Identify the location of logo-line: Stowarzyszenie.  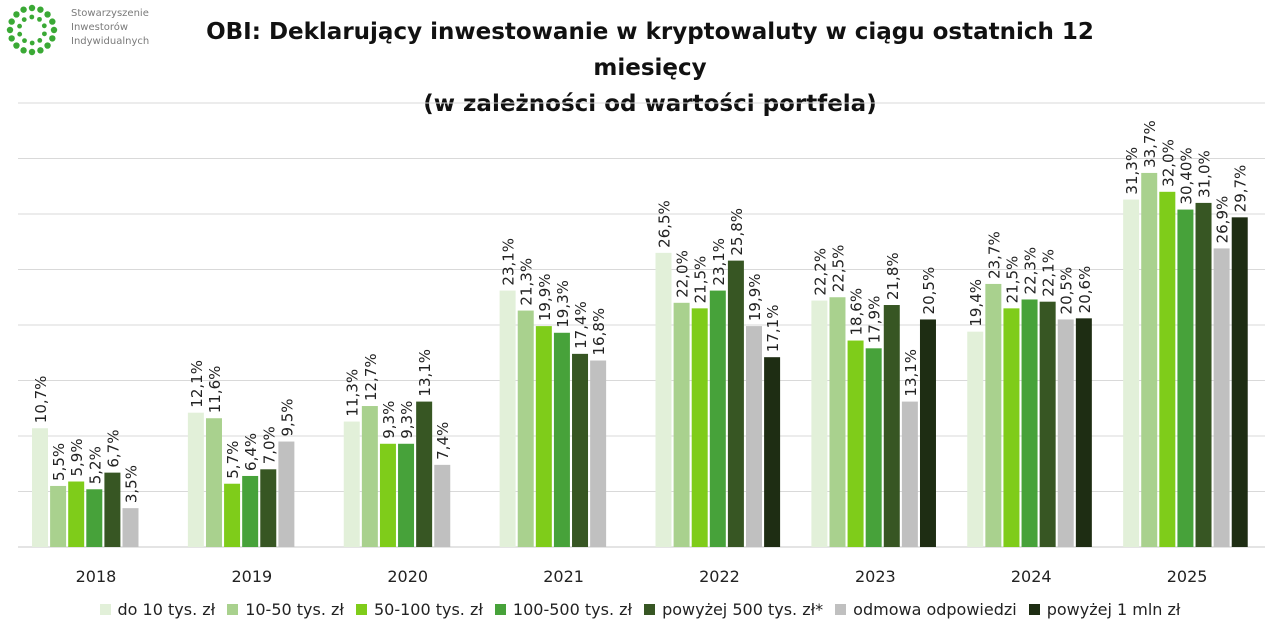
(110, 13).